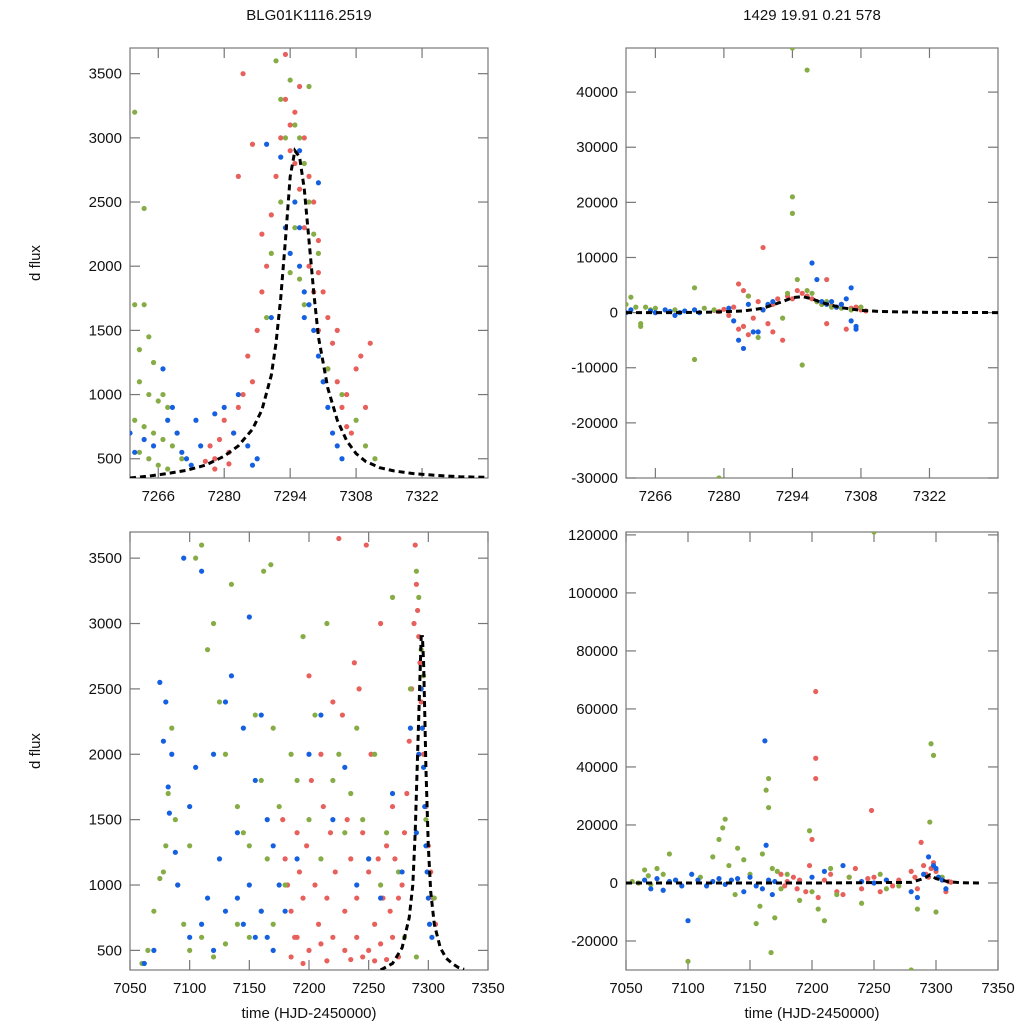 The width and height of the screenshot is (1024, 1024). I want to click on x-tick-label: 7100, so click(687, 988).